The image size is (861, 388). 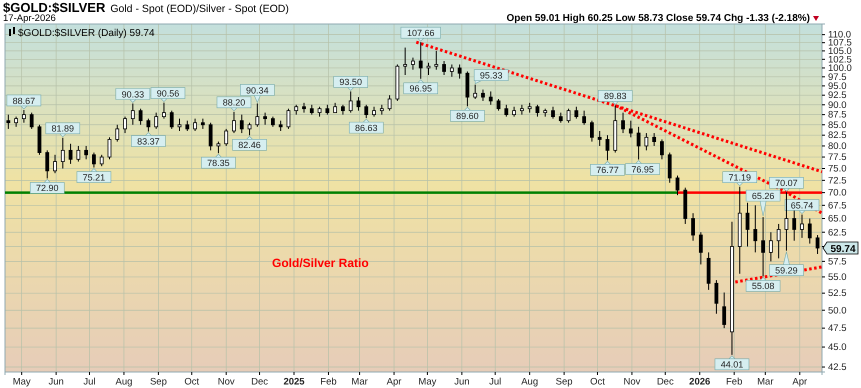 I want to click on annotation: 89.60, so click(x=467, y=116).